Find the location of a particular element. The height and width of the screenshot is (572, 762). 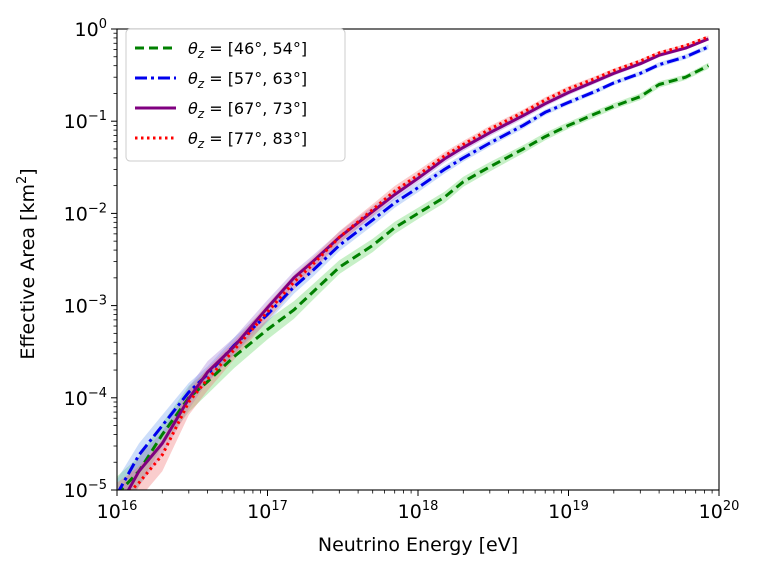

y-axis-label-sup: 2 is located at coordinates (22, 180).